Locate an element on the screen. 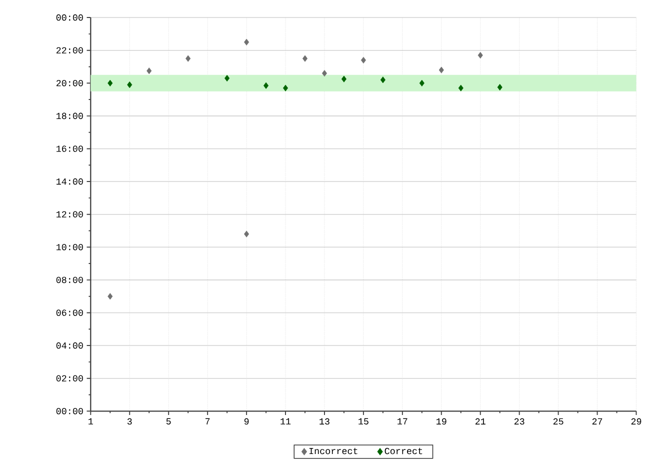 The height and width of the screenshot is (471, 646). x-tick-label: 21 is located at coordinates (480, 421).